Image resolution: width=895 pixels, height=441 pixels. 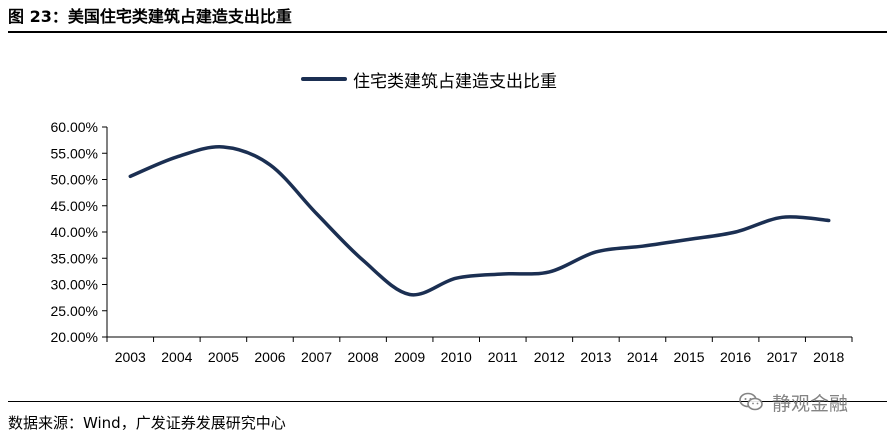 I want to click on x-tick-label: 2018, so click(x=828, y=357).